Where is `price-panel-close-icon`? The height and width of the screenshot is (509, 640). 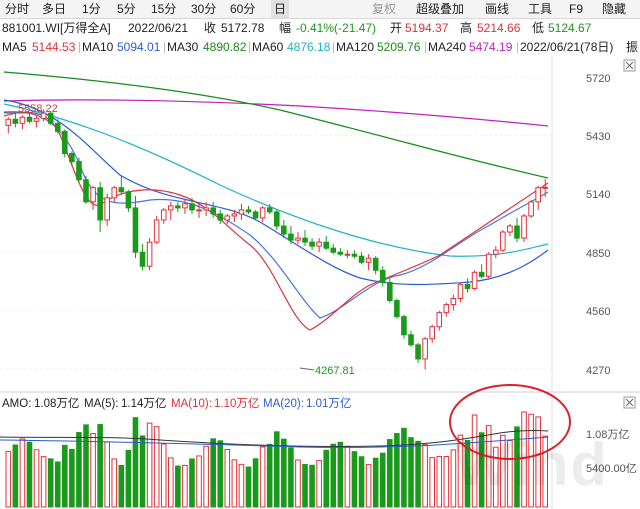 price-panel-close-icon is located at coordinates (629, 65).